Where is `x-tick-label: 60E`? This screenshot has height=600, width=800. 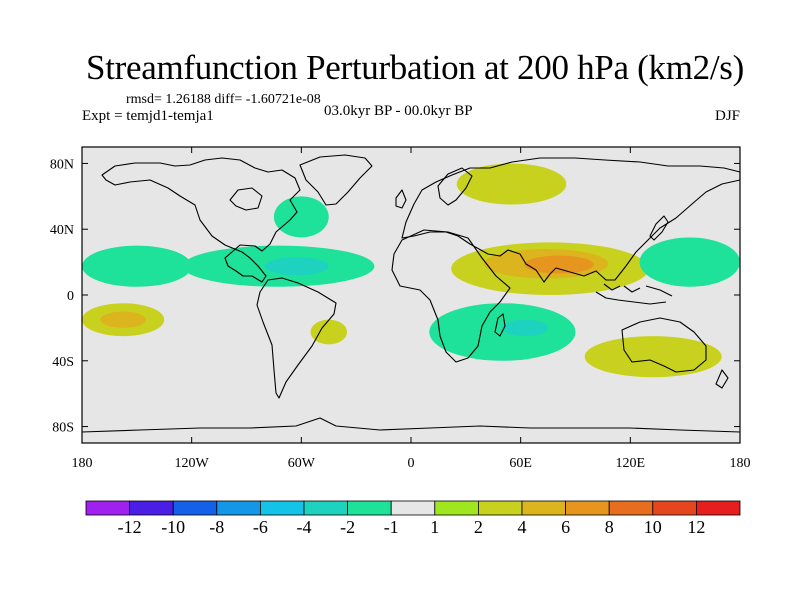
x-tick-label: 60E is located at coordinates (520, 463).